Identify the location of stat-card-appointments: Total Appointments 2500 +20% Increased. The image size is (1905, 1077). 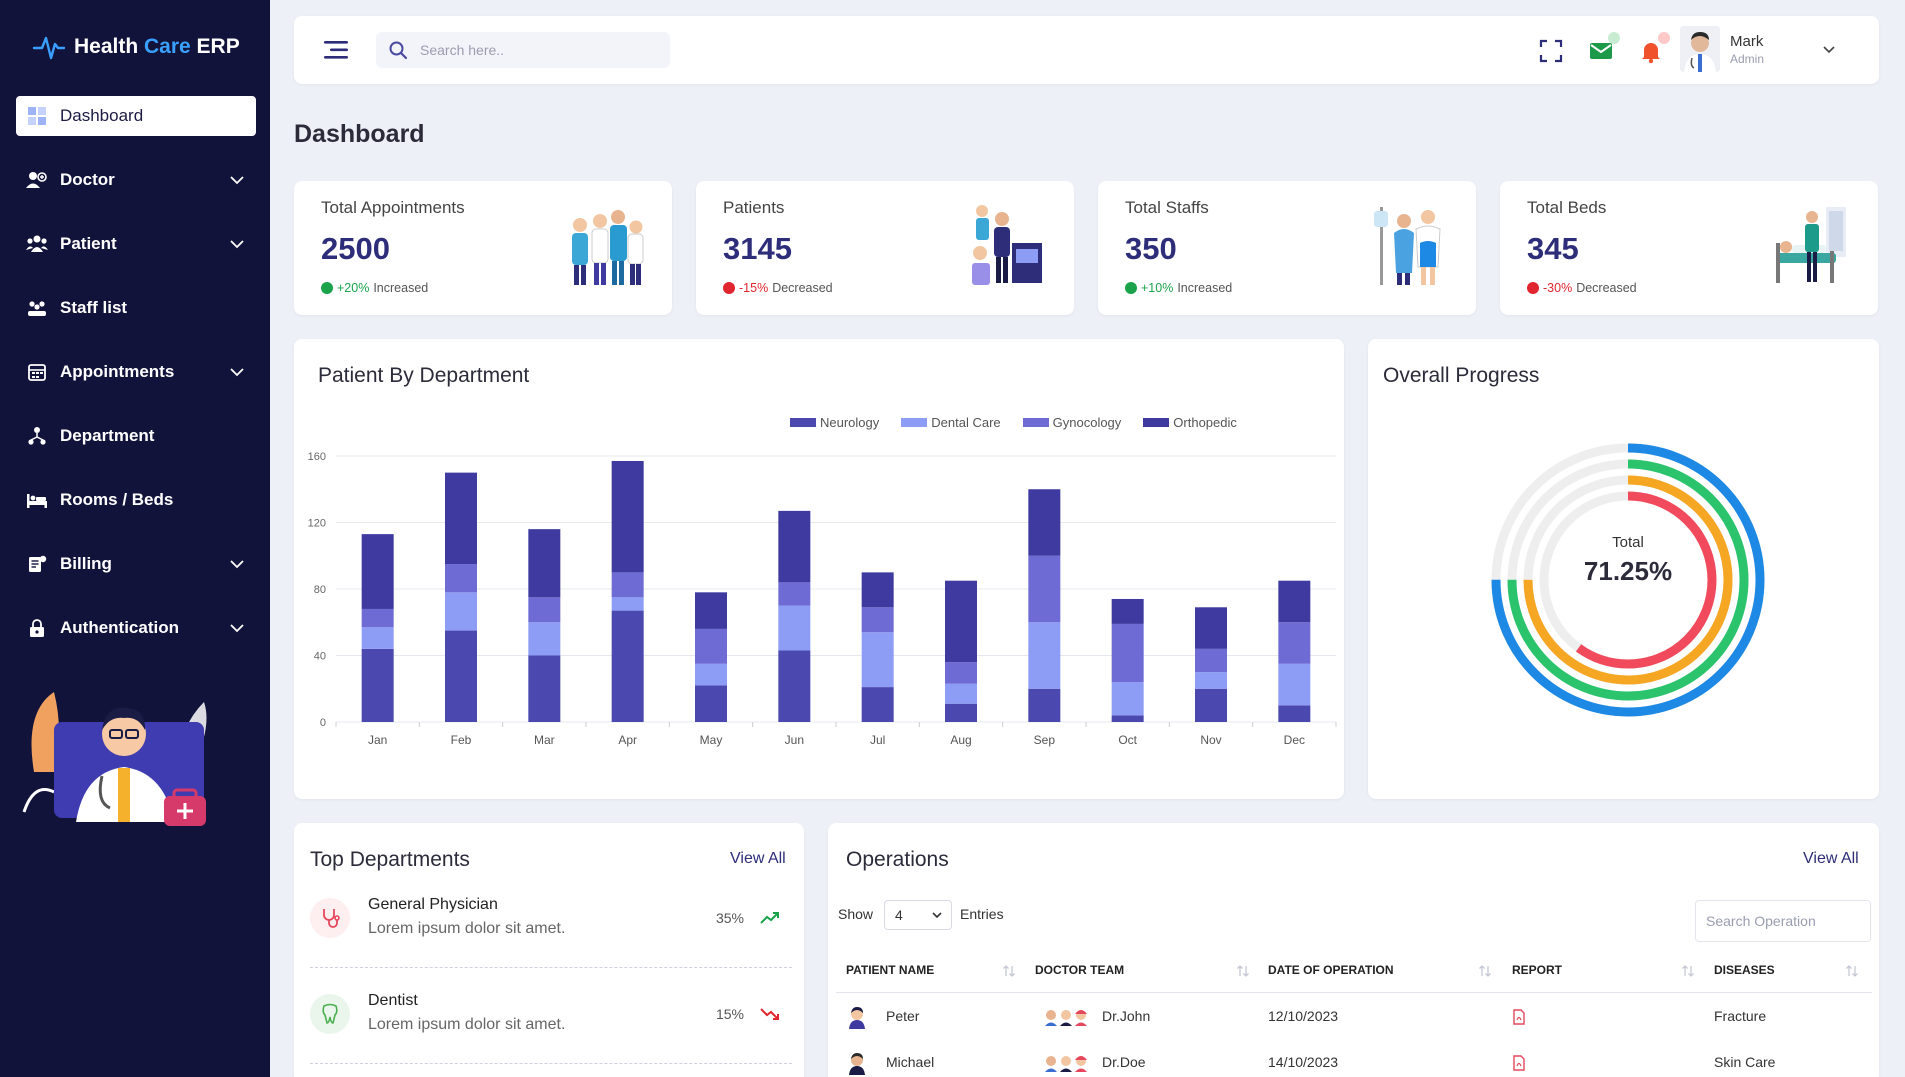
(483, 248).